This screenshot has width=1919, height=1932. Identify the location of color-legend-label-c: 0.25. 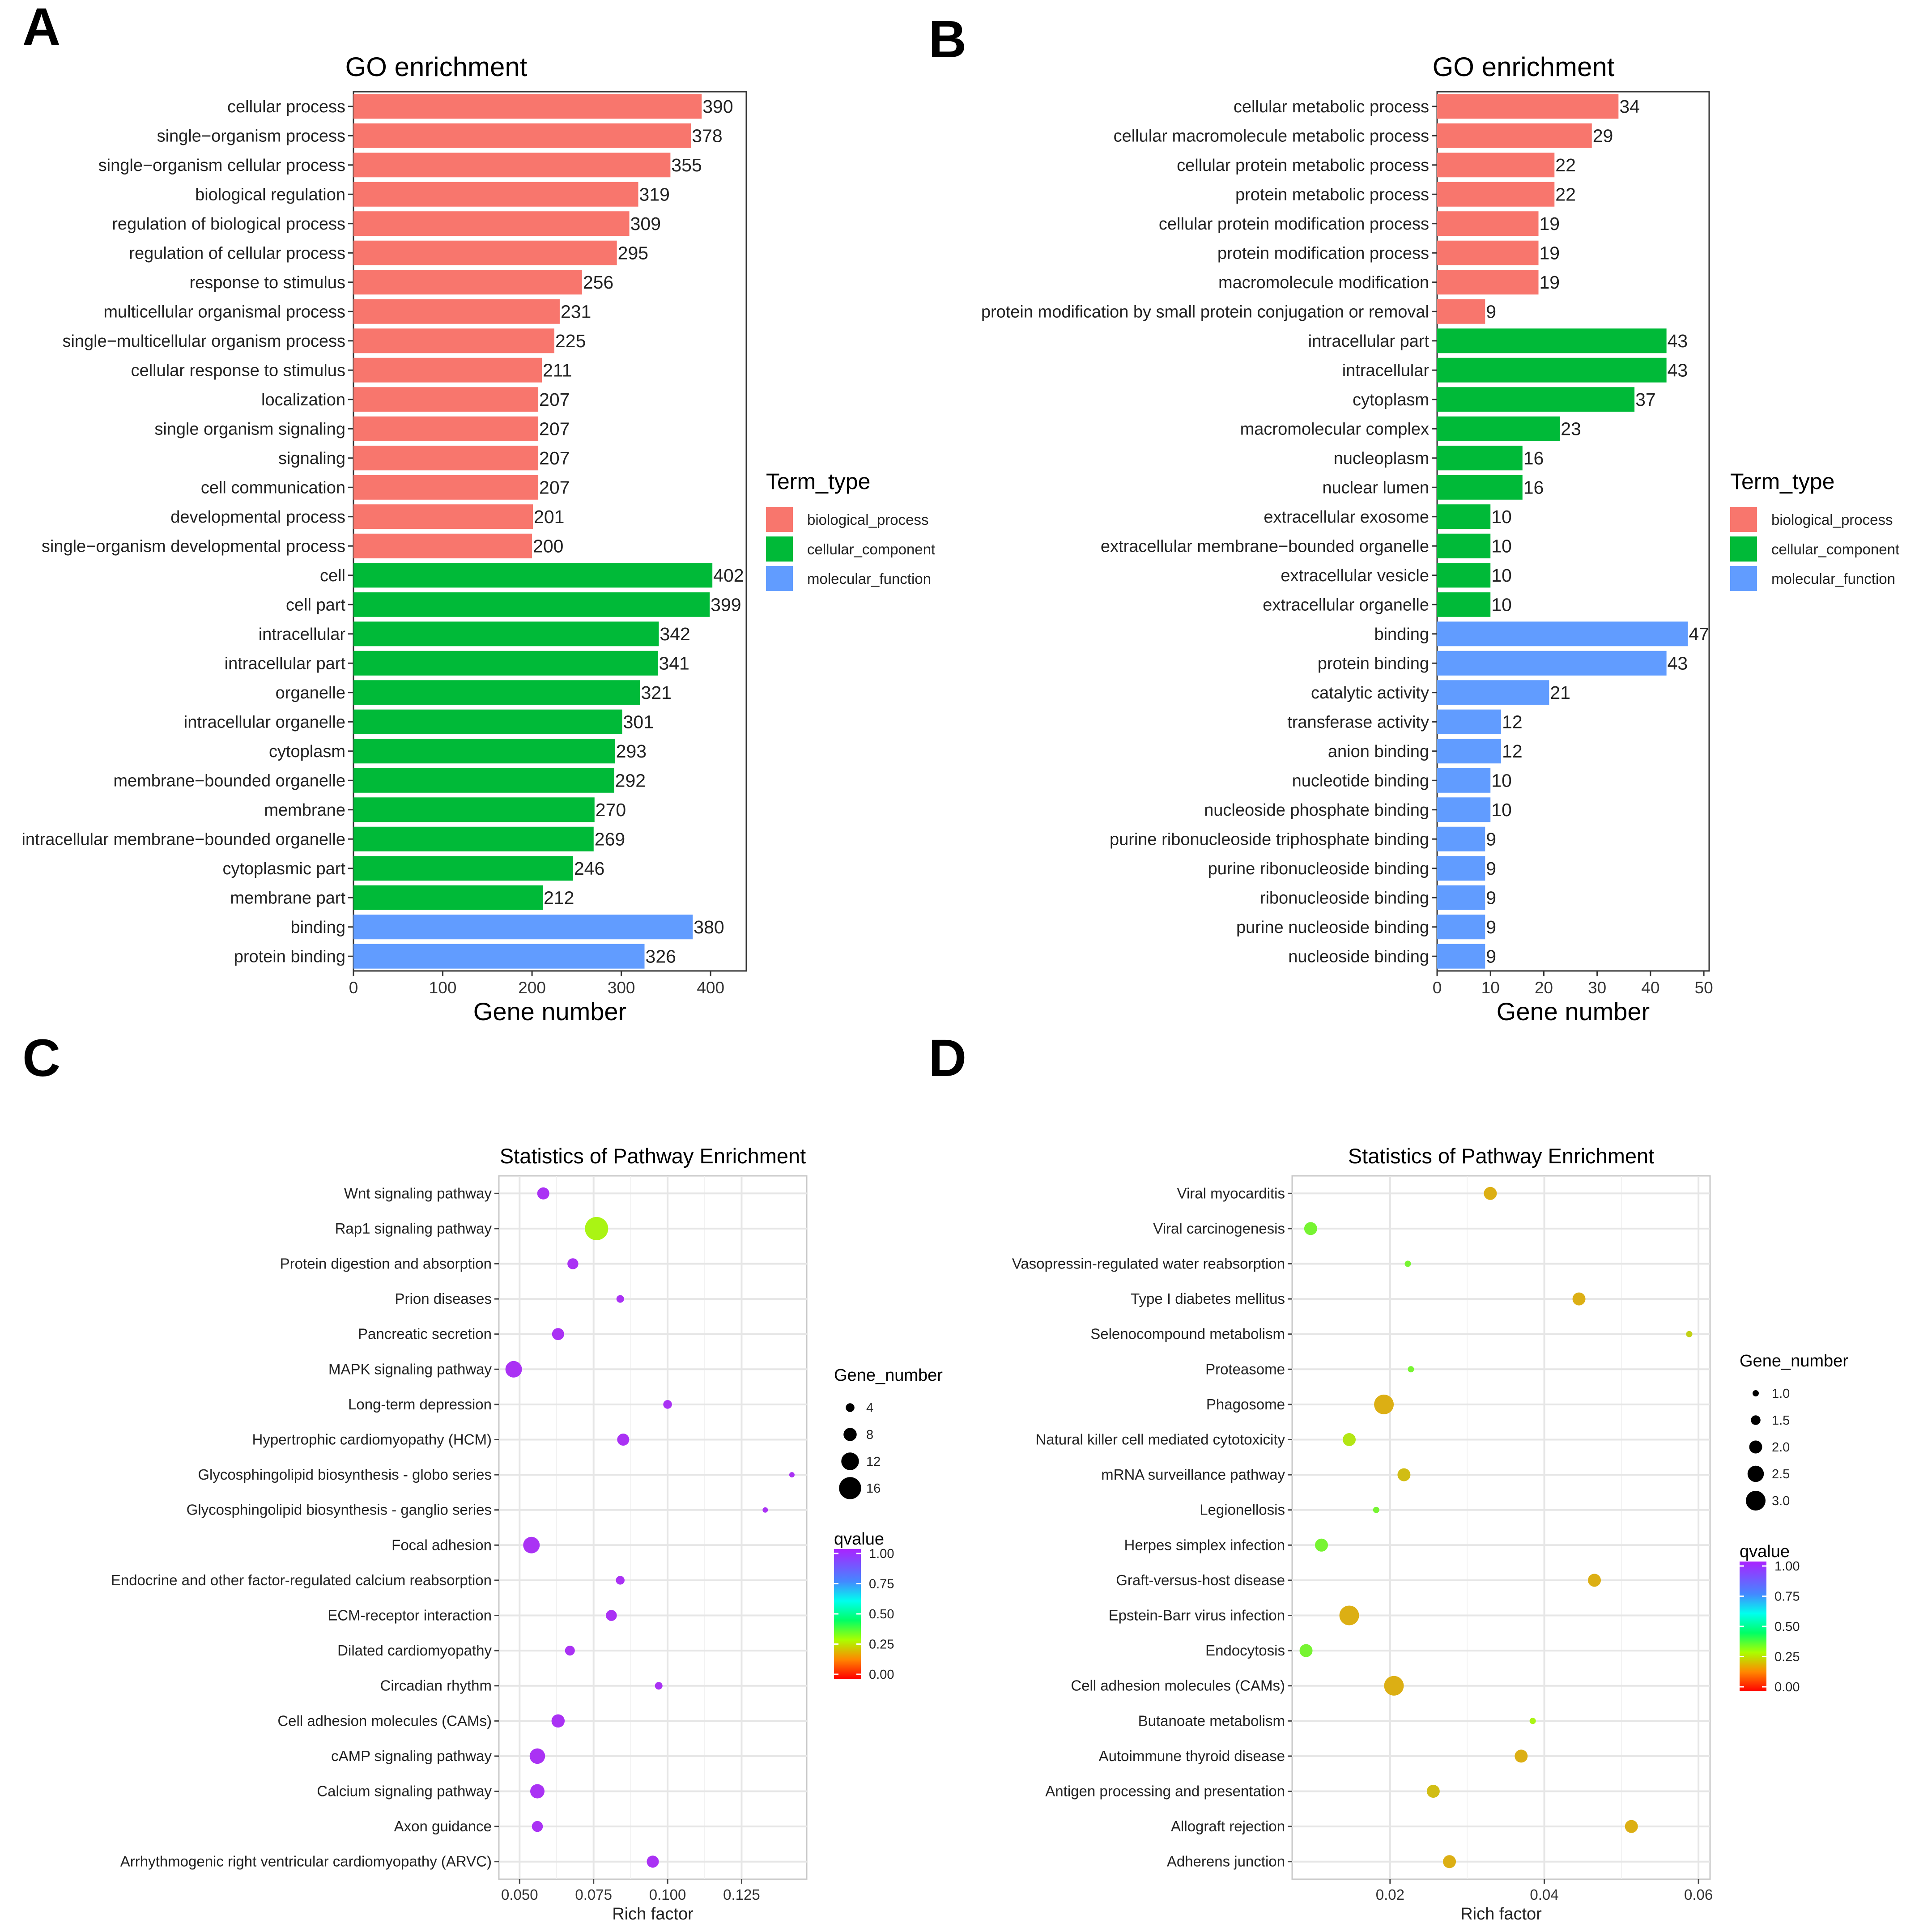
(882, 1645).